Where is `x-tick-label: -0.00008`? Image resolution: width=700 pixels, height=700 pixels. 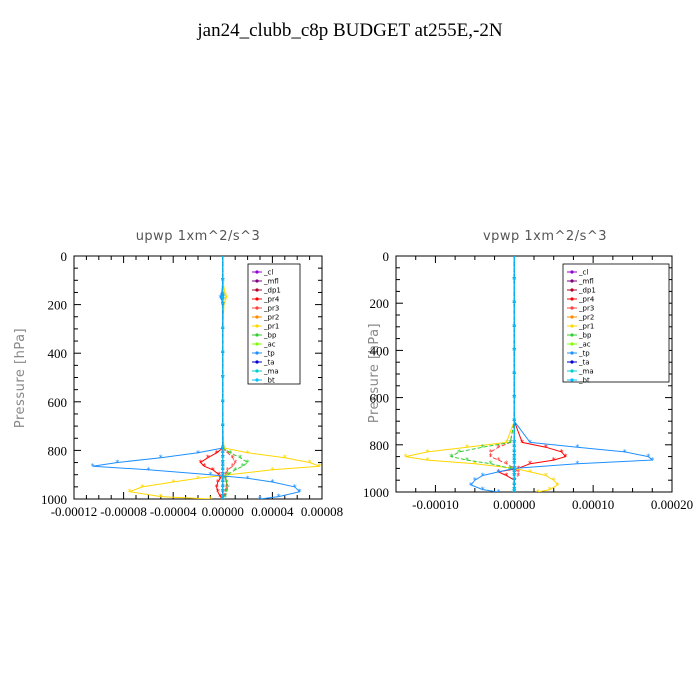
x-tick-label: -0.00008 is located at coordinates (123, 511).